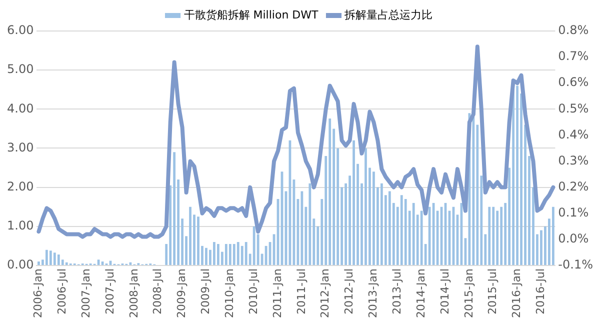 The image size is (600, 325). Describe the element at coordinates (573, 134) in the screenshot. I see `y2-tick-label: 0.4%` at that location.